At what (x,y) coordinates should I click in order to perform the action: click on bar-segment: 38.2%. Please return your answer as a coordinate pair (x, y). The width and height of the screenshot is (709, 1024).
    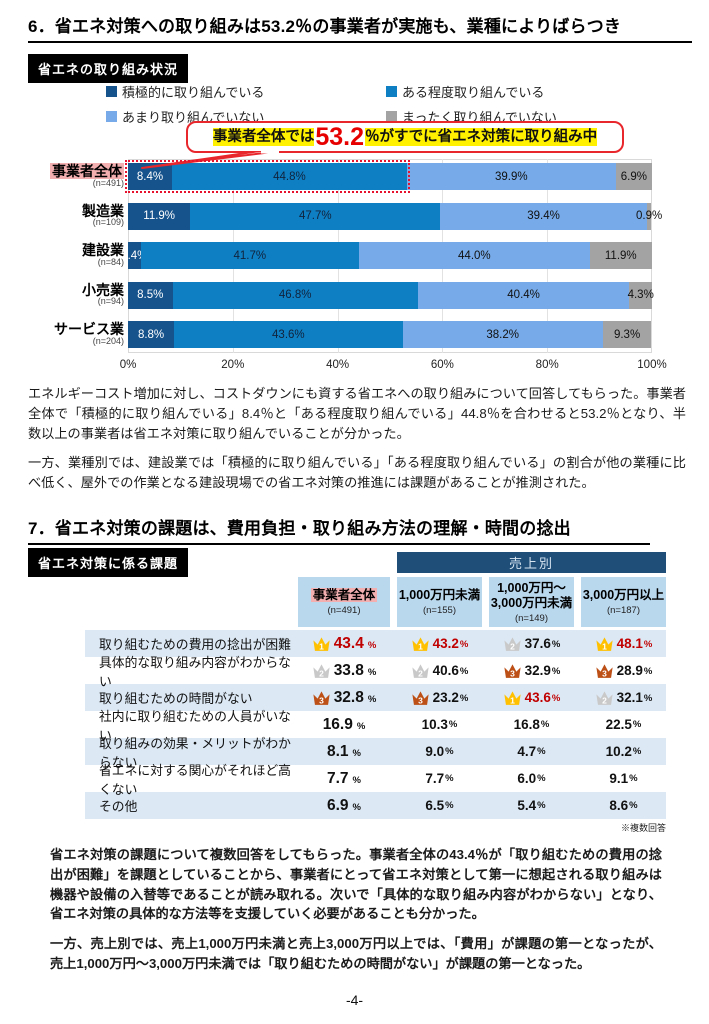
    Looking at the image, I should click on (502, 334).